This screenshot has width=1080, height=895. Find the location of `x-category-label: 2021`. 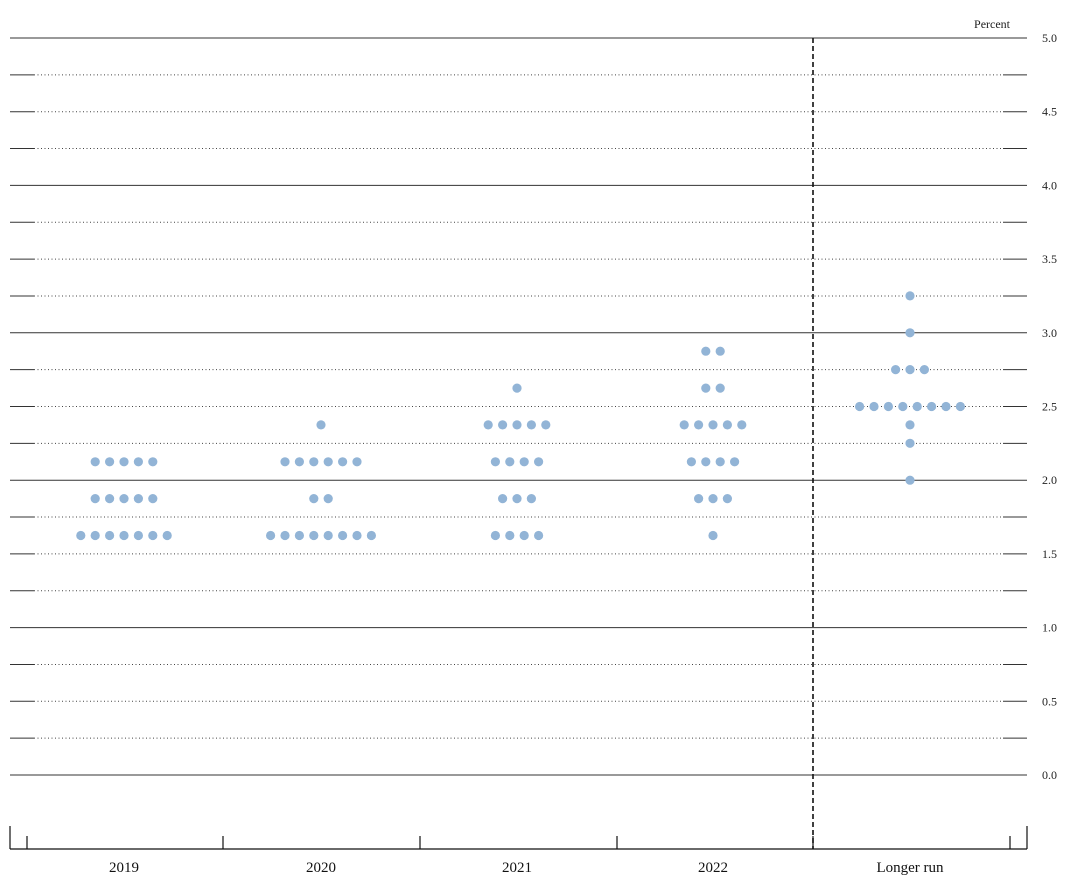

x-category-label: 2021 is located at coordinates (517, 868).